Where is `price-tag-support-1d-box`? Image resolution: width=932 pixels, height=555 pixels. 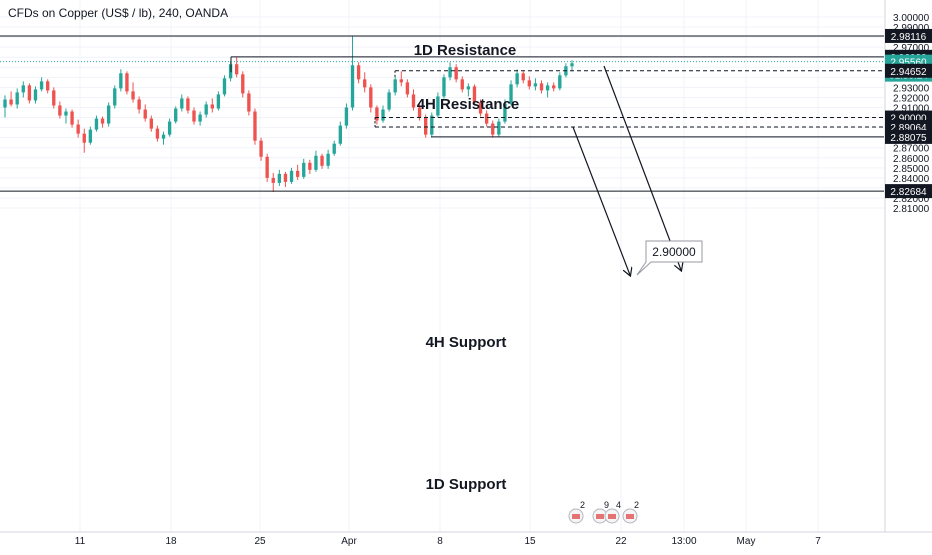
price-tag-support-1d-box is located at coordinates (908, 191).